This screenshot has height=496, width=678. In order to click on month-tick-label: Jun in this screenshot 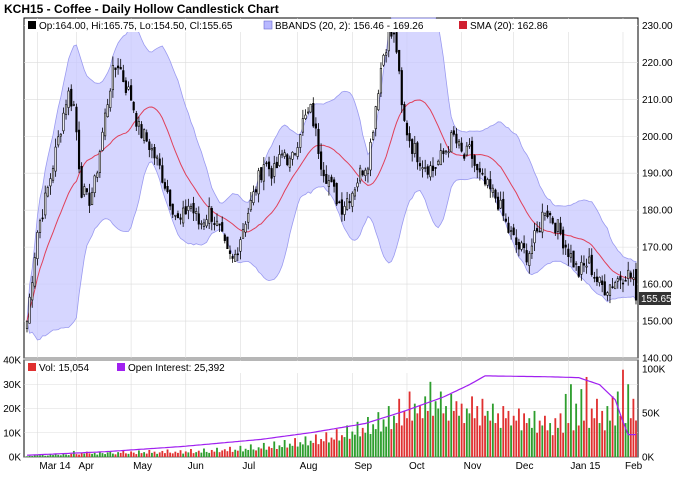, I will do `click(196, 466)`.